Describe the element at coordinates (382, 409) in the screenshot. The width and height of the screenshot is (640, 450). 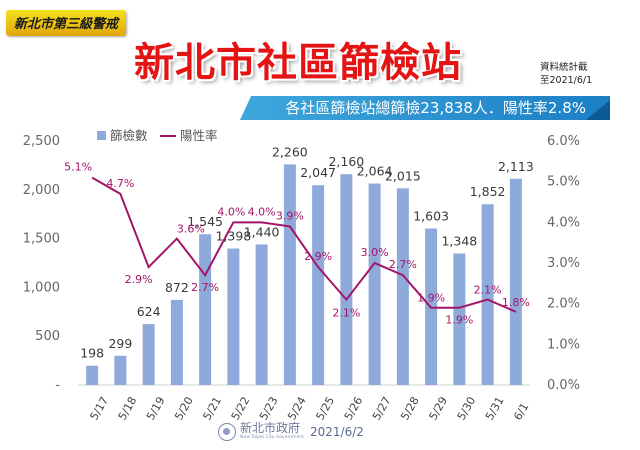
I see `x-category-label: 5/27` at that location.